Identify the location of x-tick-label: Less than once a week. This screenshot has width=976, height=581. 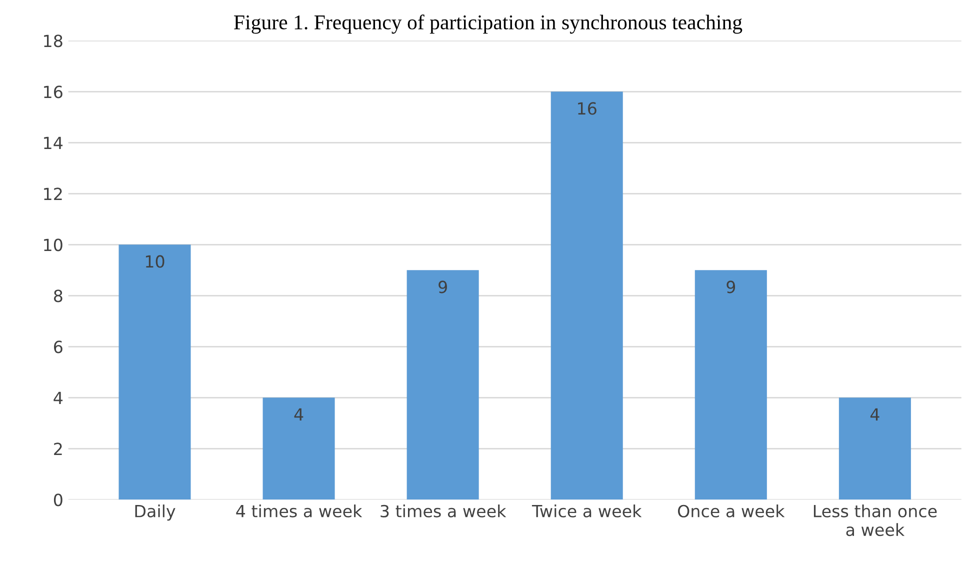
(875, 520).